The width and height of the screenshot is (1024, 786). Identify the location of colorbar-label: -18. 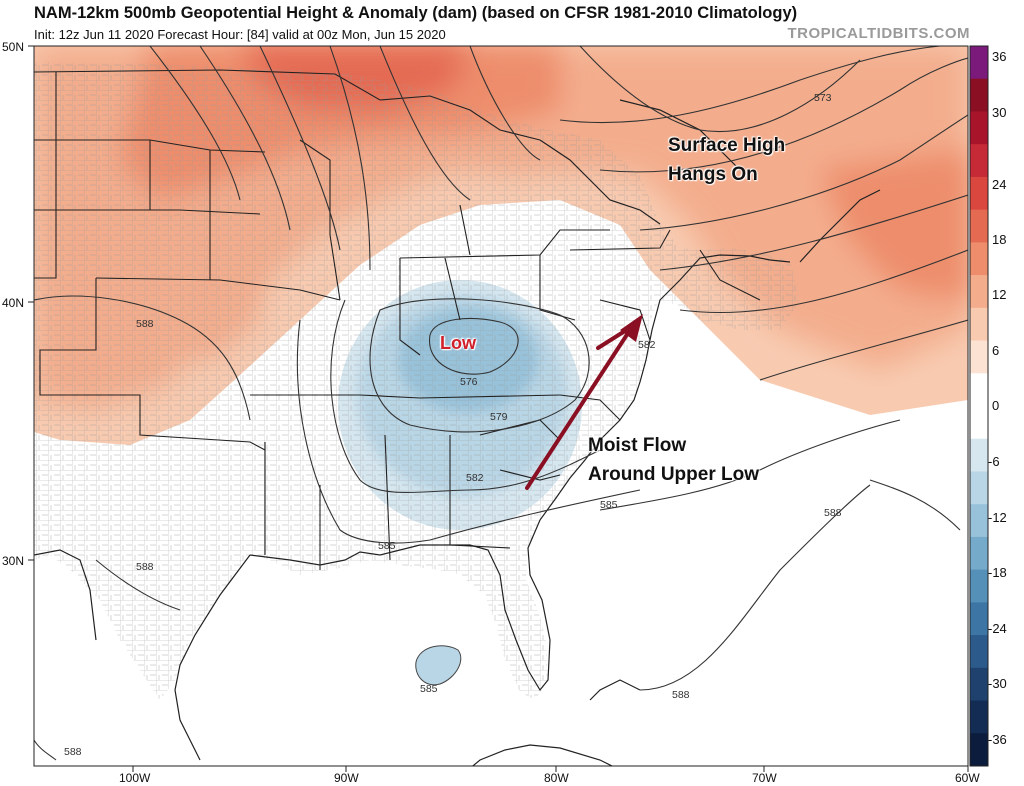
(997, 572).